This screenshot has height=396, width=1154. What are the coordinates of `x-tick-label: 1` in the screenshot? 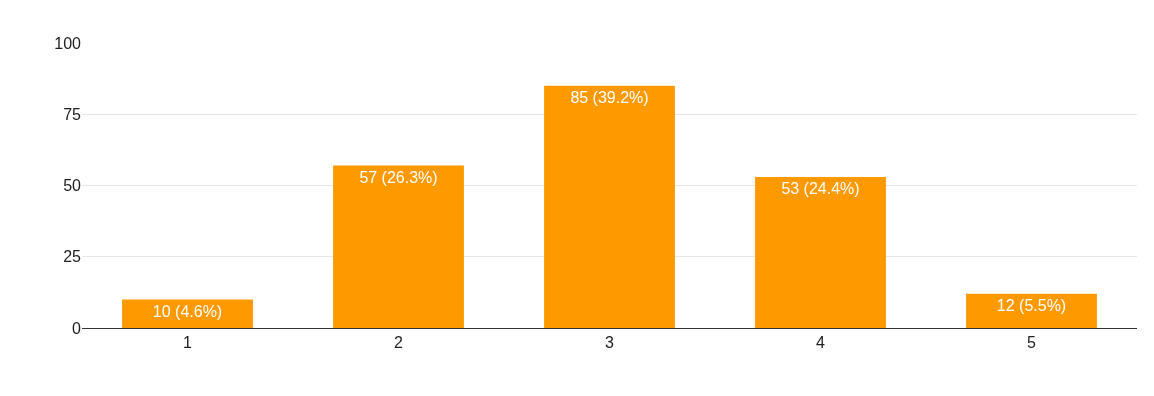 It's located at (188, 343).